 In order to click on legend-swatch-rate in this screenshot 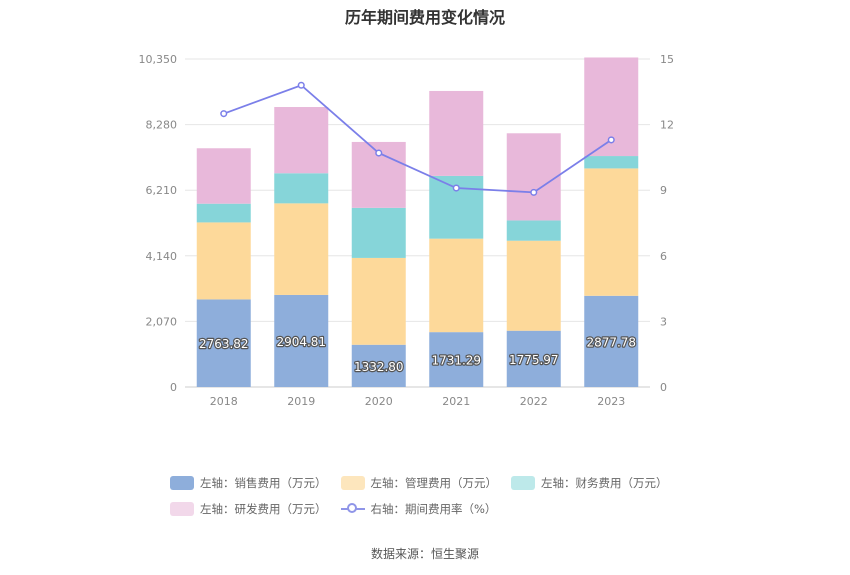, I will do `click(352, 509)`.